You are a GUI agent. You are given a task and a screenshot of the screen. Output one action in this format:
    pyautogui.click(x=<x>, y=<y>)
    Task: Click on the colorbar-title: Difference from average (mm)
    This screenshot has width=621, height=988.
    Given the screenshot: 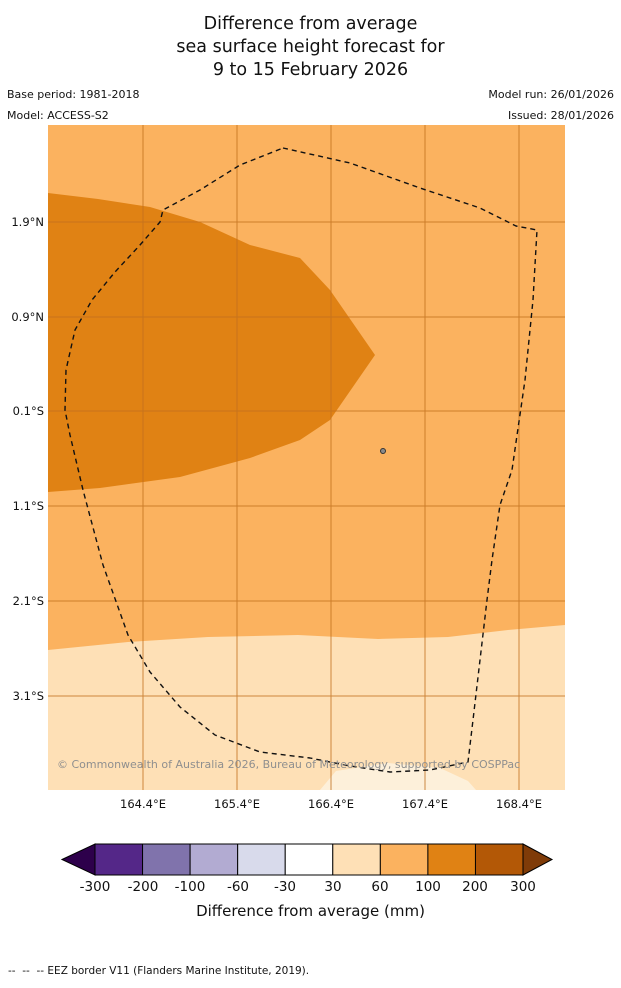 What is the action you would take?
    pyautogui.click(x=310, y=911)
    